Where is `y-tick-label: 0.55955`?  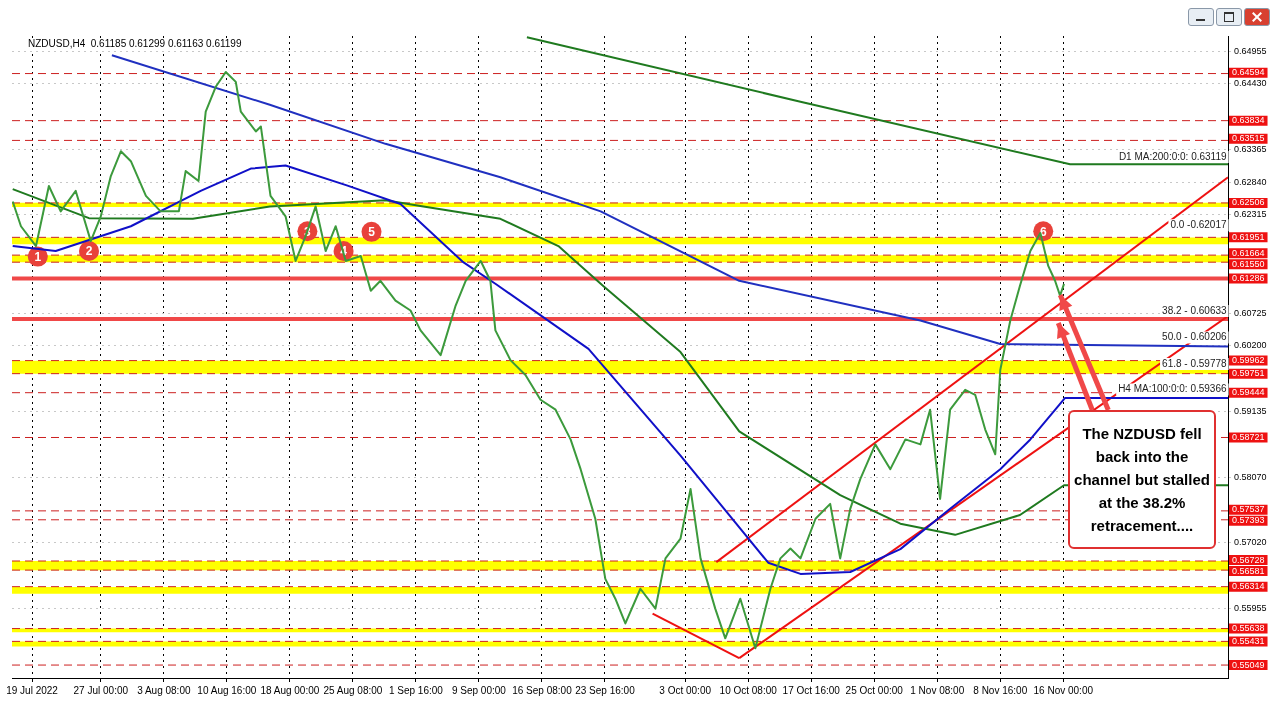
y-tick-label: 0.55955 is located at coordinates (1250, 608).